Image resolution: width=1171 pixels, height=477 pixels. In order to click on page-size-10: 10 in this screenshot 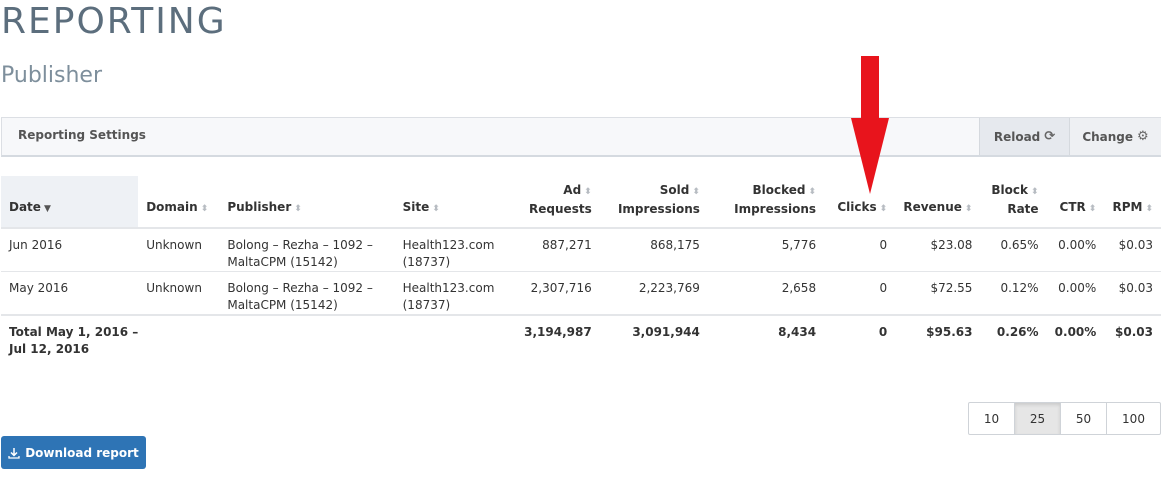, I will do `click(992, 418)`.